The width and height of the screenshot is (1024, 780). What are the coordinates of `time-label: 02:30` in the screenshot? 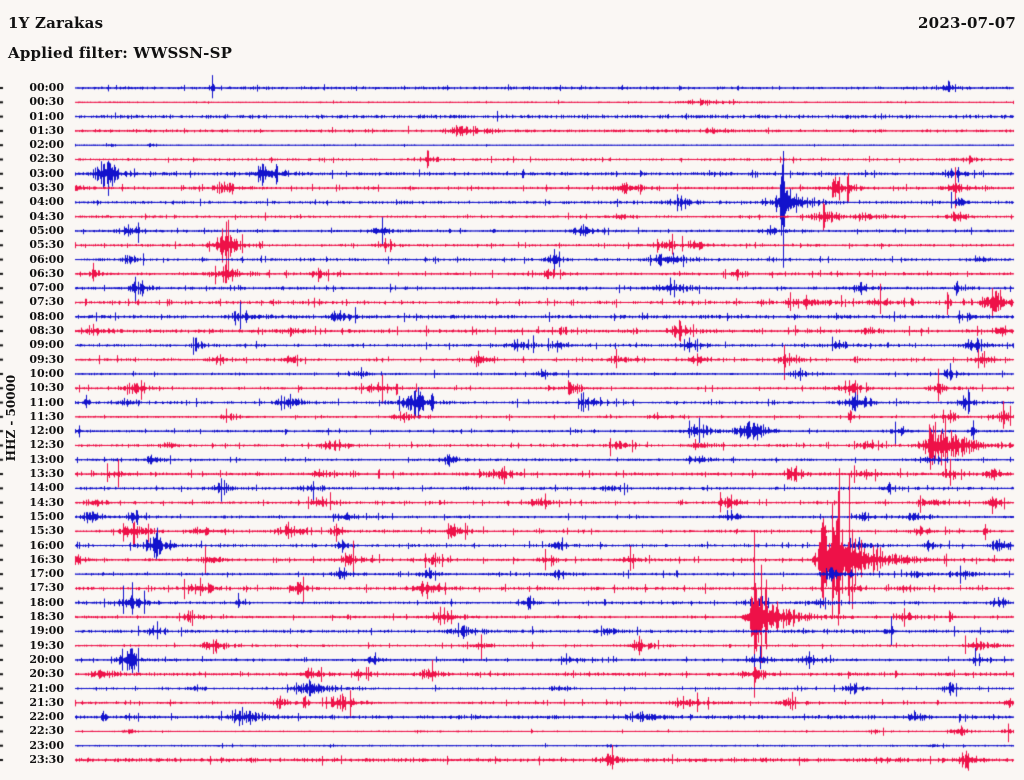 It's located at (46, 159).